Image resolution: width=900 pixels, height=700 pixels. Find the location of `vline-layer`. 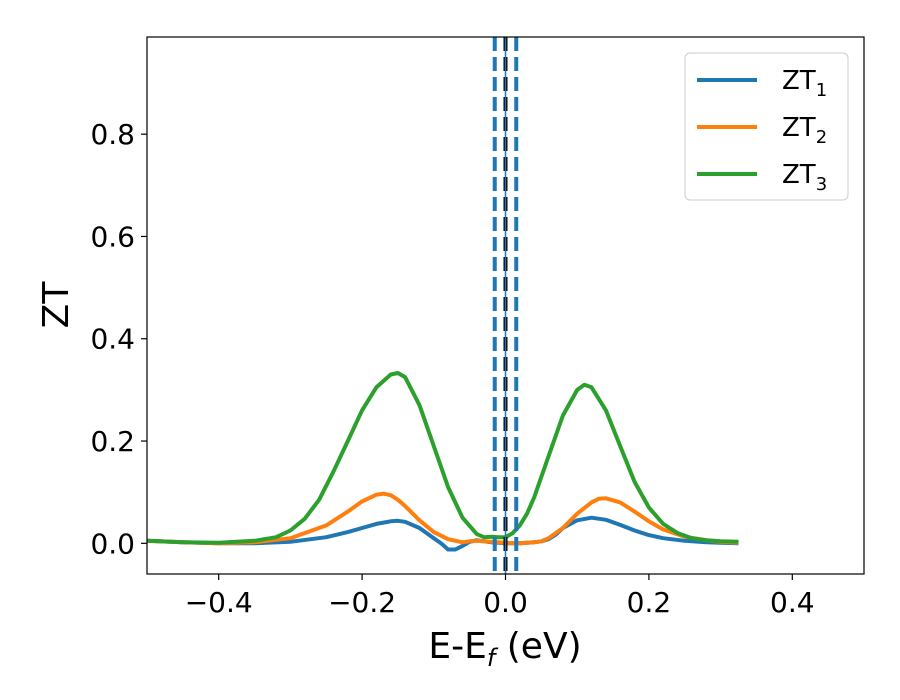

vline-layer is located at coordinates (505, 305).